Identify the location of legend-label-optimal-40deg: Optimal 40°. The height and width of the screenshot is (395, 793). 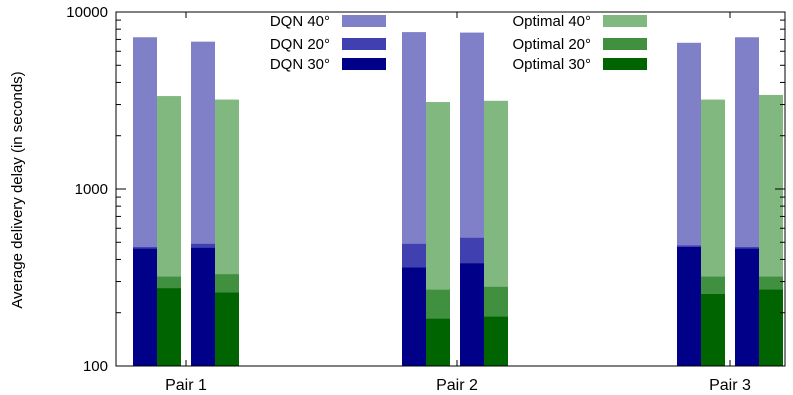
(551, 21).